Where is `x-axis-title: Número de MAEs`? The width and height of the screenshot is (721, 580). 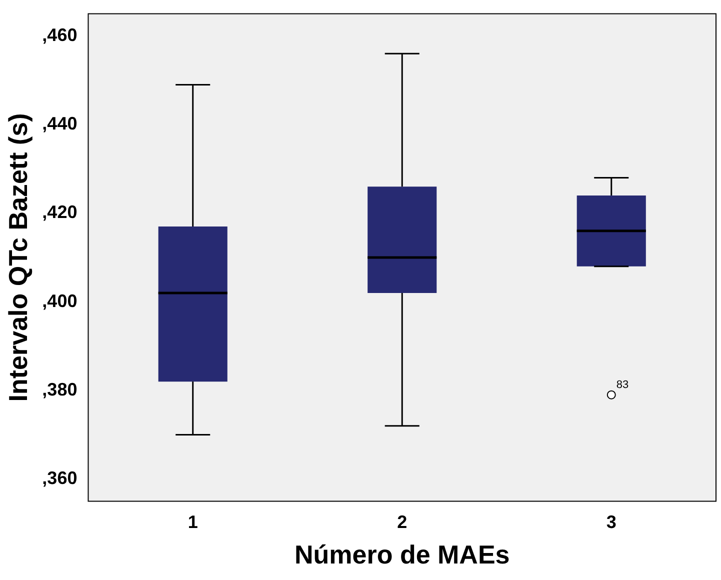
x-axis-title: Número de MAEs is located at coordinates (402, 555).